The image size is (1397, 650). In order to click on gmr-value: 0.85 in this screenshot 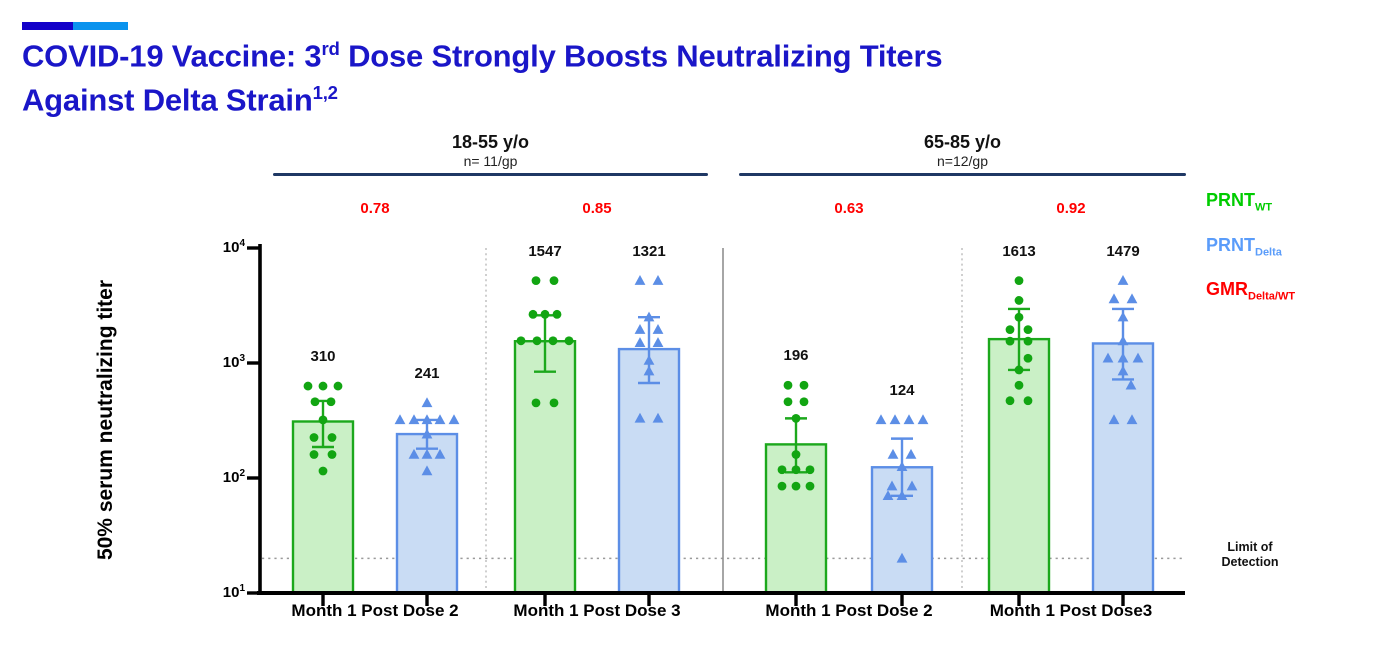, I will do `click(597, 208)`.